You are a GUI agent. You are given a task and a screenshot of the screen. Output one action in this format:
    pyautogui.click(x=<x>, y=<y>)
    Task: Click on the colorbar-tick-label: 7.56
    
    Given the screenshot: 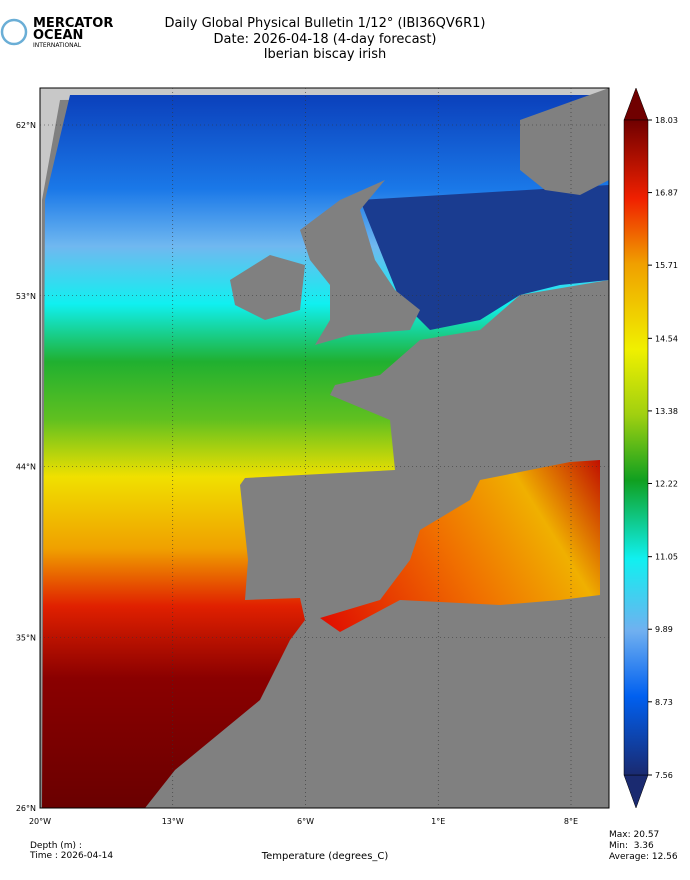 What is the action you would take?
    pyautogui.click(x=664, y=775)
    